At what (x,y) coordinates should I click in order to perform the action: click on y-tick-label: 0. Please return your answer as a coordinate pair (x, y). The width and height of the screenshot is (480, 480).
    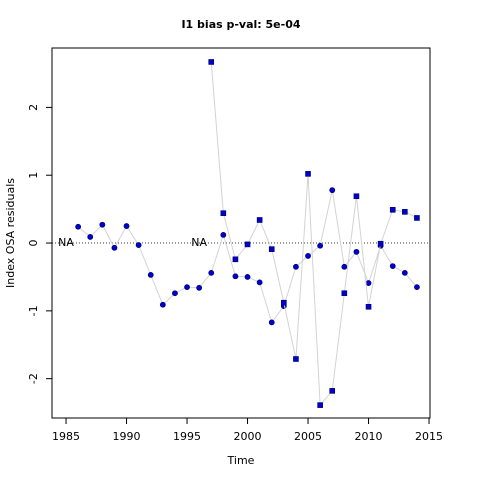
    Looking at the image, I should click on (33, 243).